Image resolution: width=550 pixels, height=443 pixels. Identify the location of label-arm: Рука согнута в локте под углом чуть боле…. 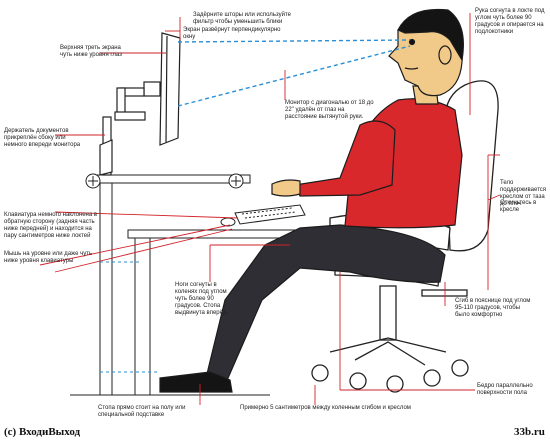
(510, 21).